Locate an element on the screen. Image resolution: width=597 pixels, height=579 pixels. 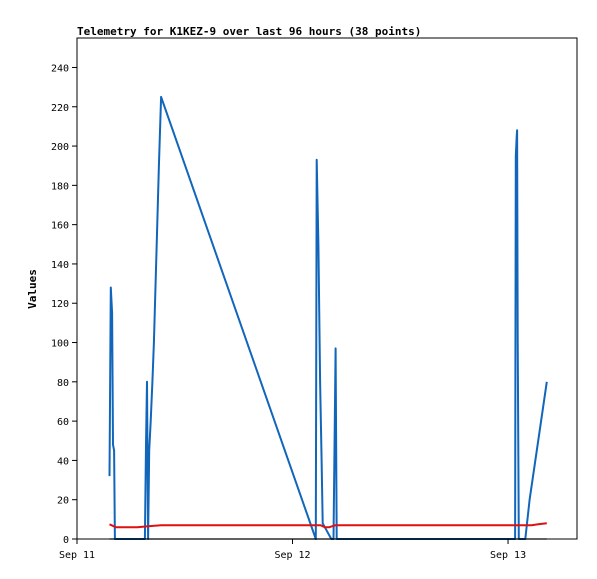
y-tick-label: 40 is located at coordinates (63, 461).